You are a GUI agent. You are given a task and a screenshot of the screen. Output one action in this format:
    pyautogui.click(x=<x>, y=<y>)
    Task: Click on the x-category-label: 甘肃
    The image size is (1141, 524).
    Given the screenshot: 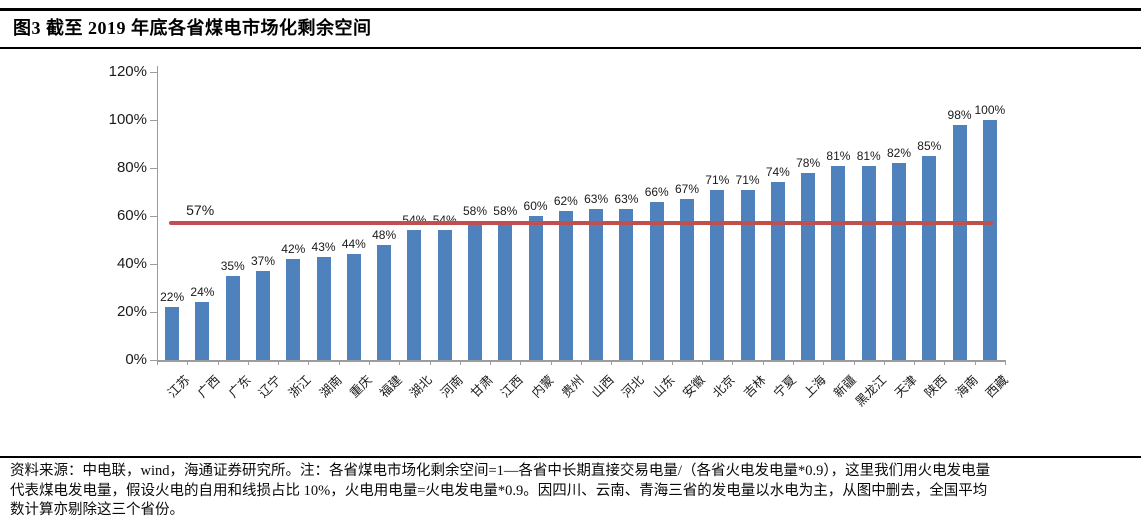 What is the action you would take?
    pyautogui.click(x=482, y=386)
    